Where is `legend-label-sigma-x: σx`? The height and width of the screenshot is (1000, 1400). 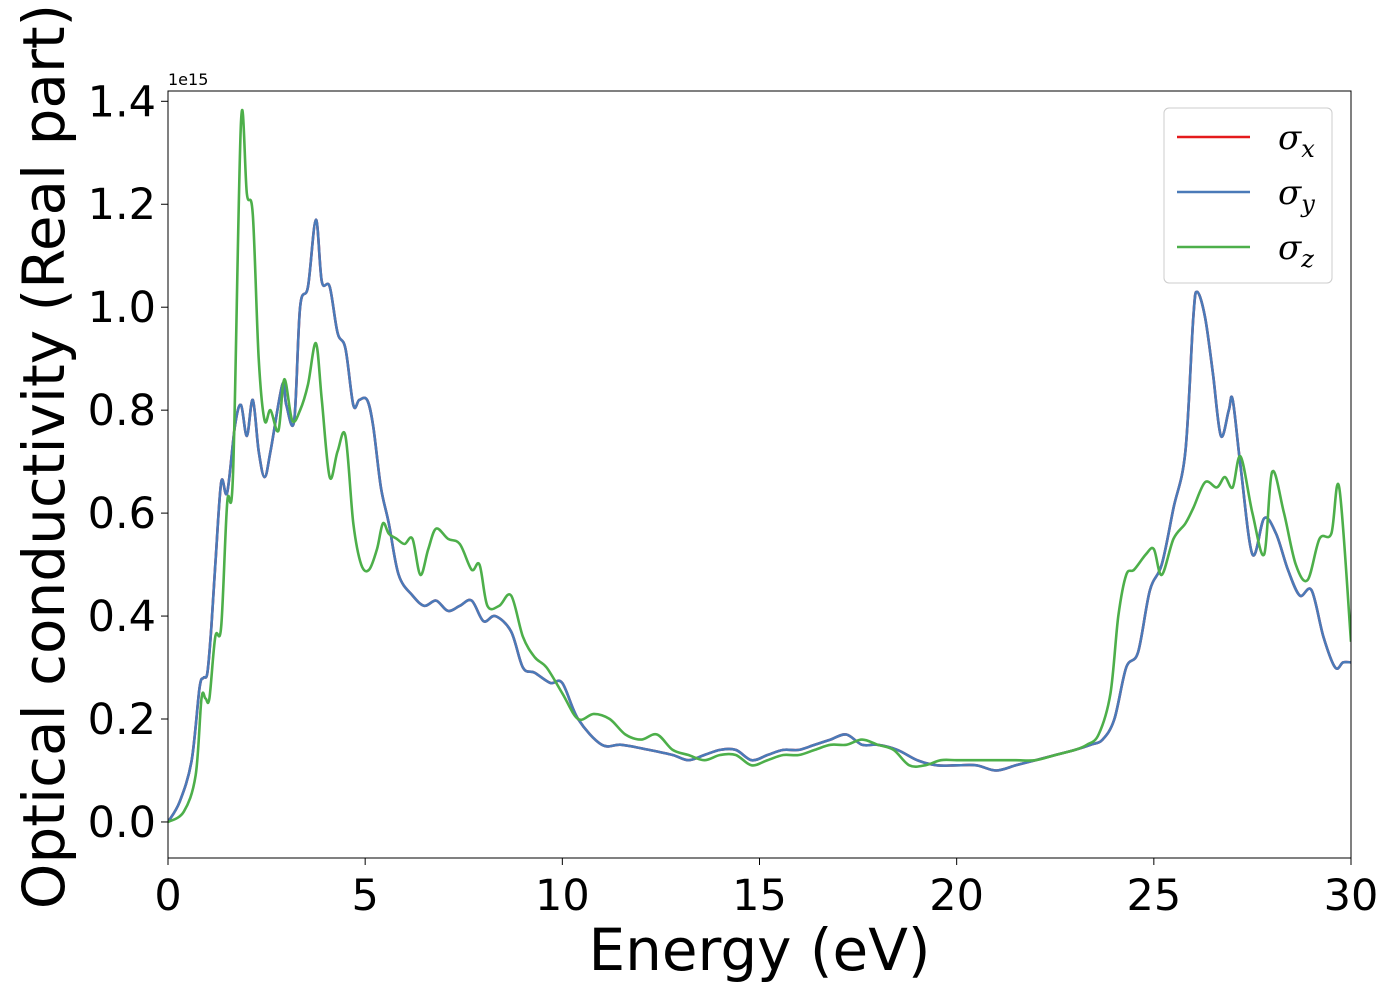 legend-label-sigma-x: σx is located at coordinates (1296, 140).